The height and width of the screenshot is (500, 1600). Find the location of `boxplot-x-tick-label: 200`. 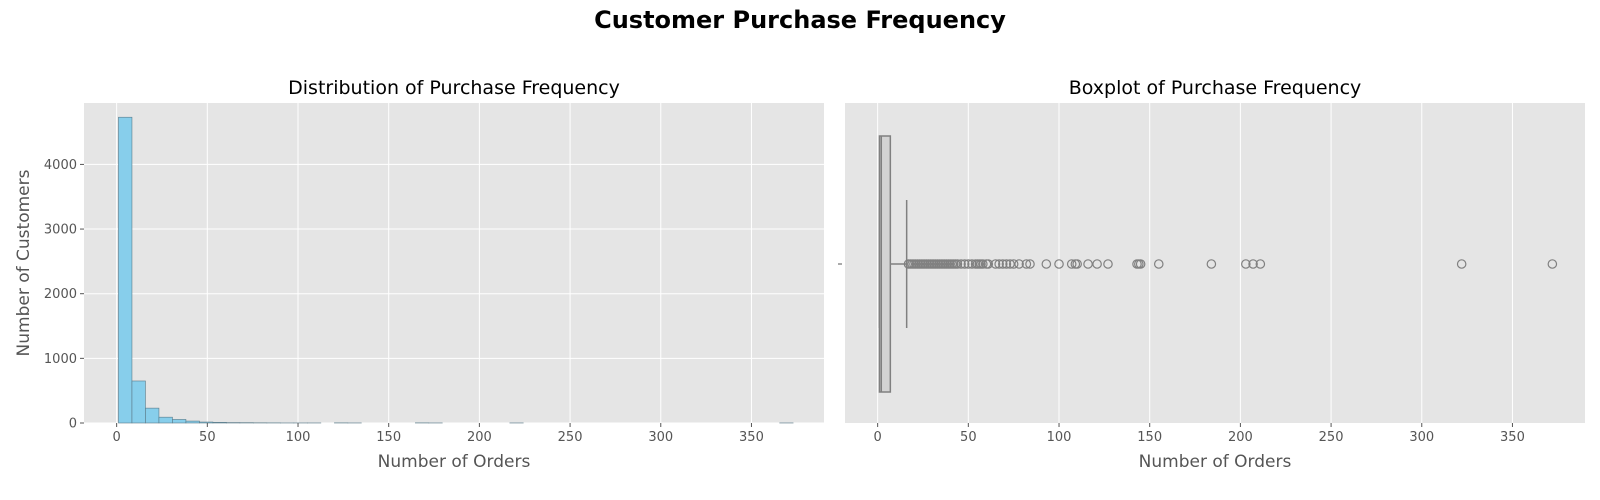

boxplot-x-tick-label: 200 is located at coordinates (1240, 437).